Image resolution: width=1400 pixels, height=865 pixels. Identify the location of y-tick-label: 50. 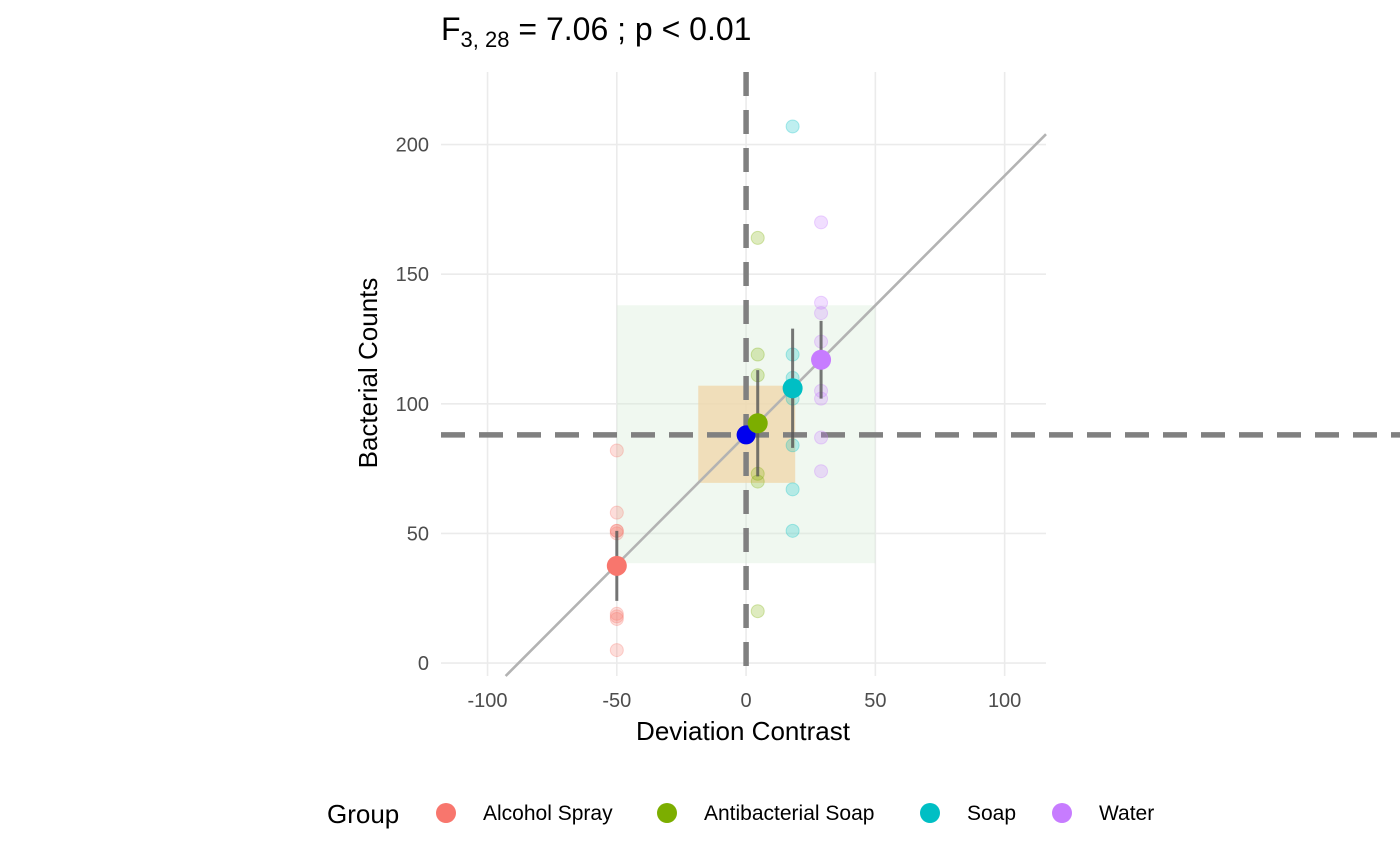
(418, 534).